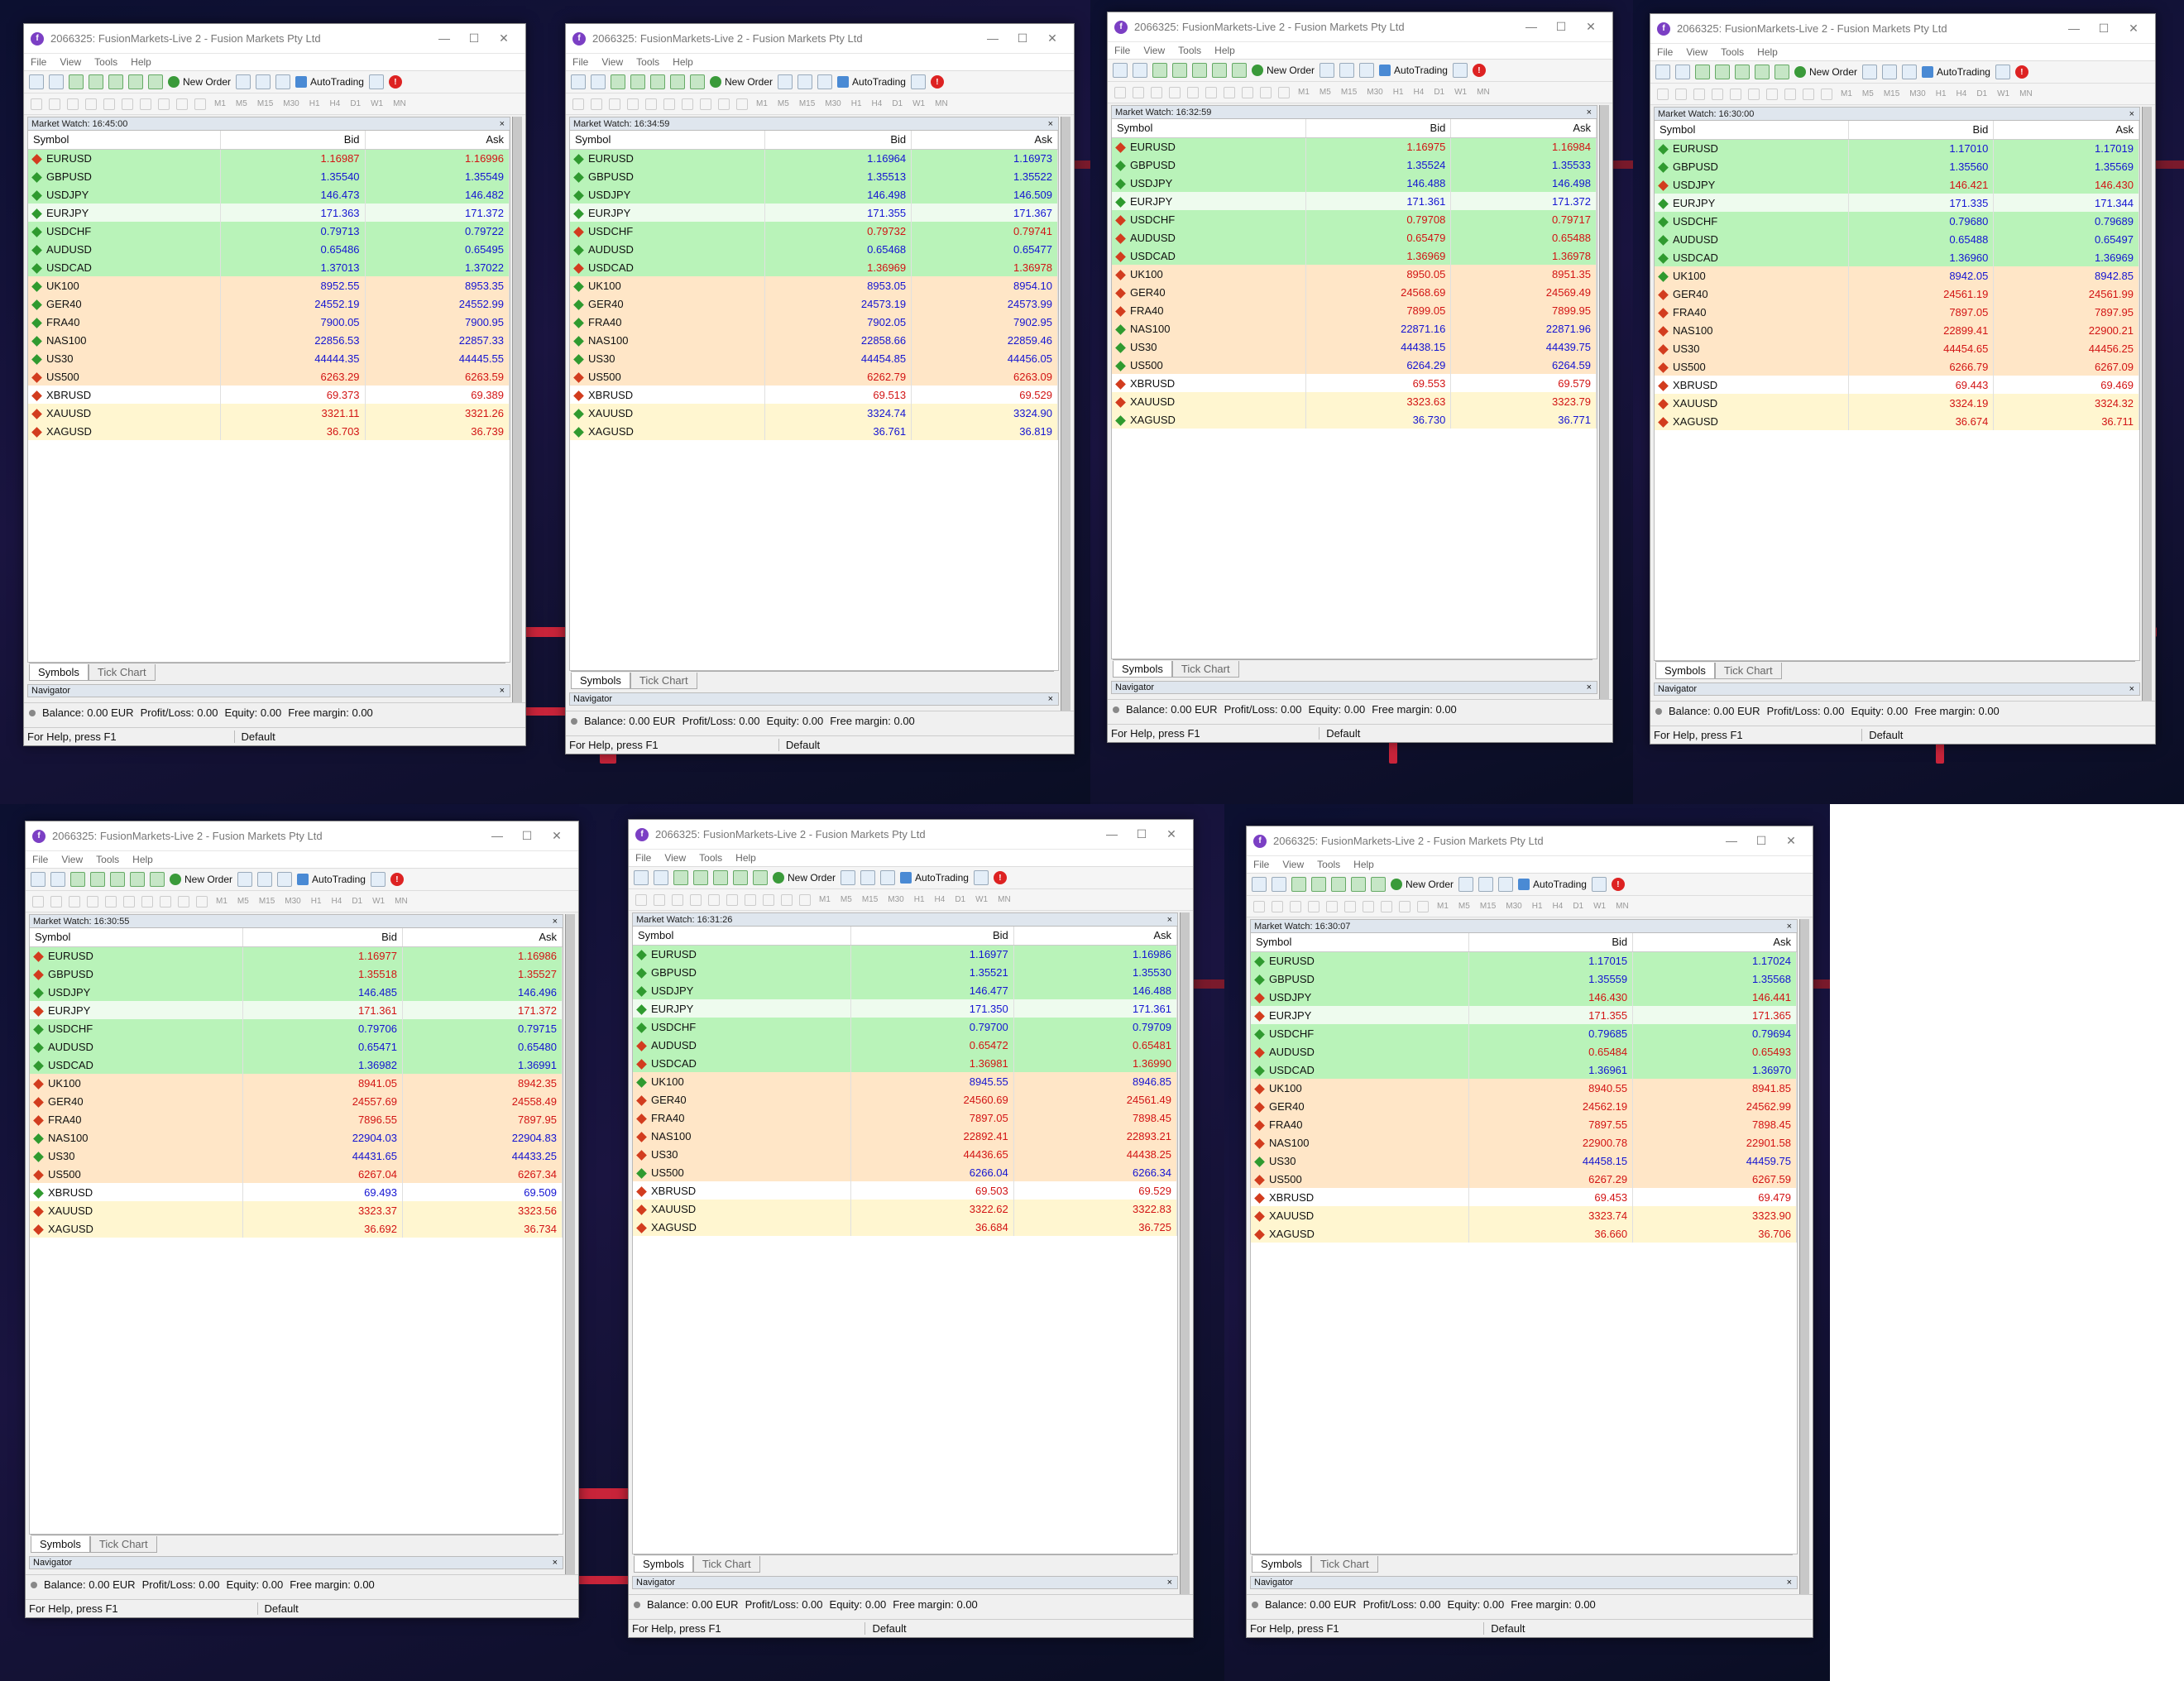 This screenshot has width=2184, height=1681. Describe the element at coordinates (269, 413) in the screenshot. I see `symbol-row-xauusd: XAUUSD 3321.11 3321.26` at that location.